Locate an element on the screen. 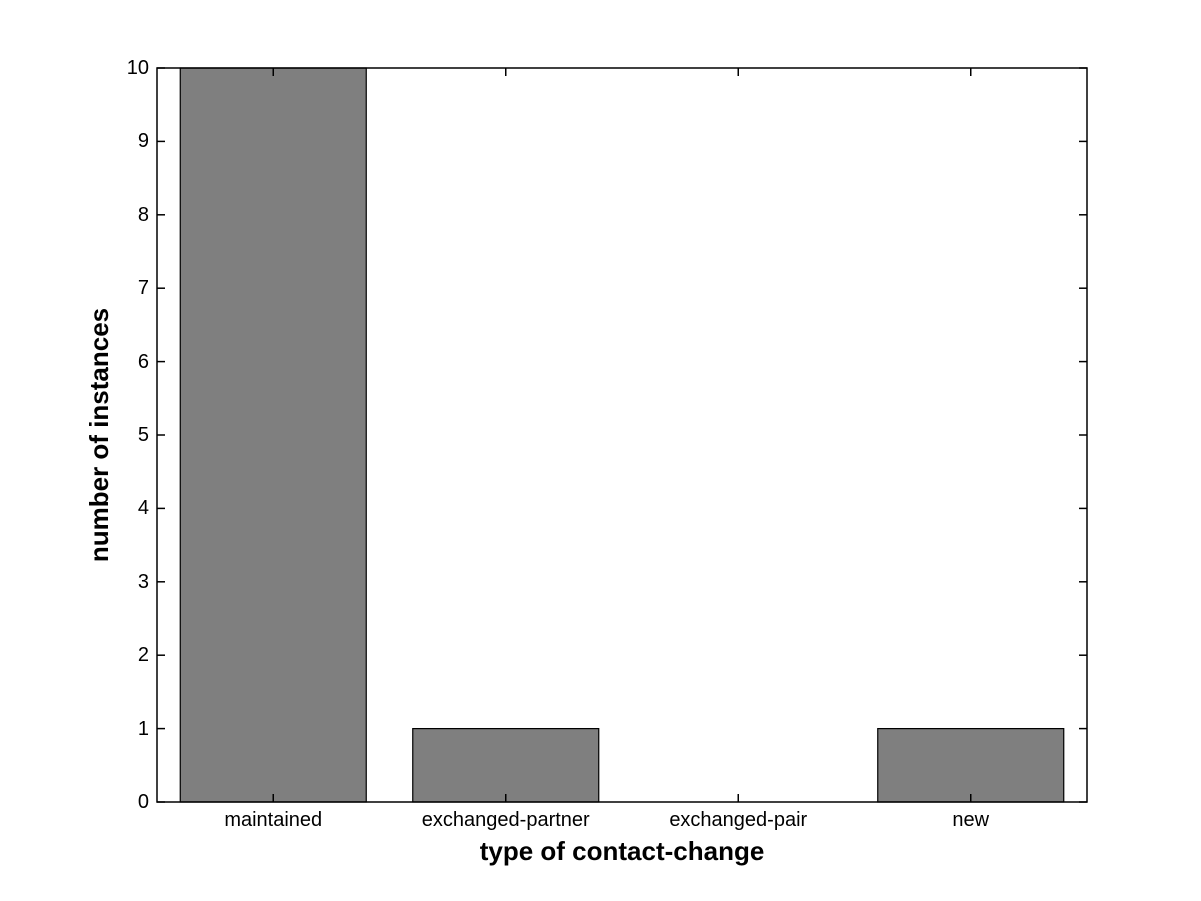  bar-maintained is located at coordinates (273, 435).